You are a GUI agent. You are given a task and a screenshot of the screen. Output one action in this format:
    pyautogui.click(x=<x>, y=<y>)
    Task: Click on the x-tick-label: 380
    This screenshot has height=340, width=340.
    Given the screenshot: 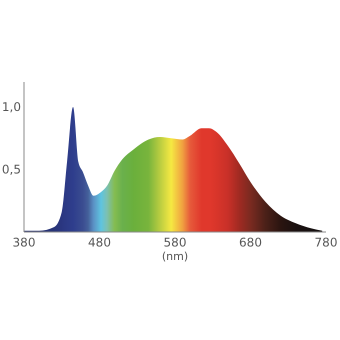 What is the action you would take?
    pyautogui.click(x=24, y=243)
    